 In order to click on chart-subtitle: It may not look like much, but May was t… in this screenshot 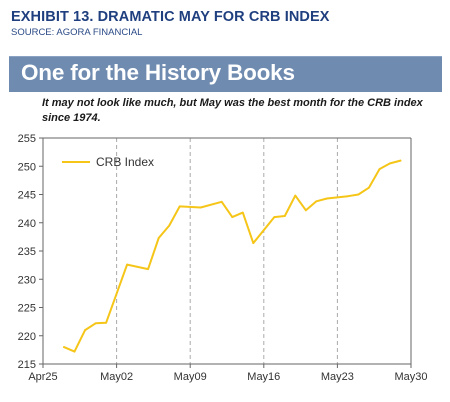, I will do `click(232, 110)`.